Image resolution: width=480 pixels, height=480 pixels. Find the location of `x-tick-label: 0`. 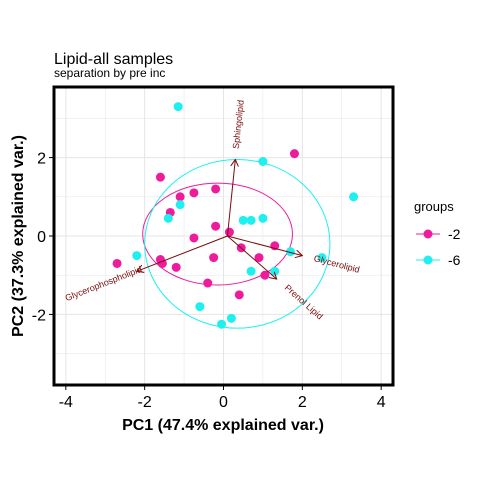

x-tick-label: 0 is located at coordinates (223, 402).